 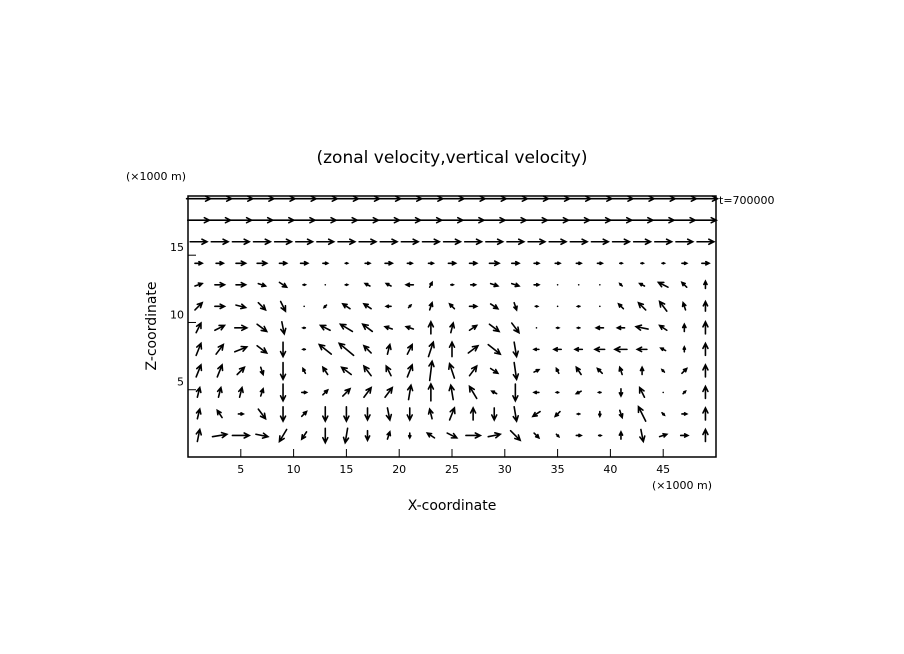 I want to click on x-tick-label: 10, so click(x=294, y=469).